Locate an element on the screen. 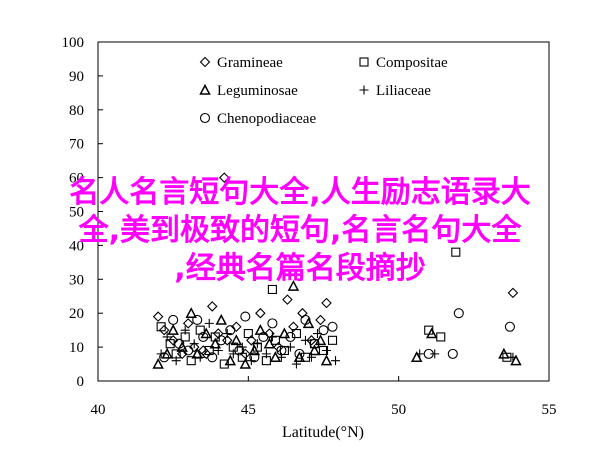  legend-marker-plus is located at coordinates (364, 90).